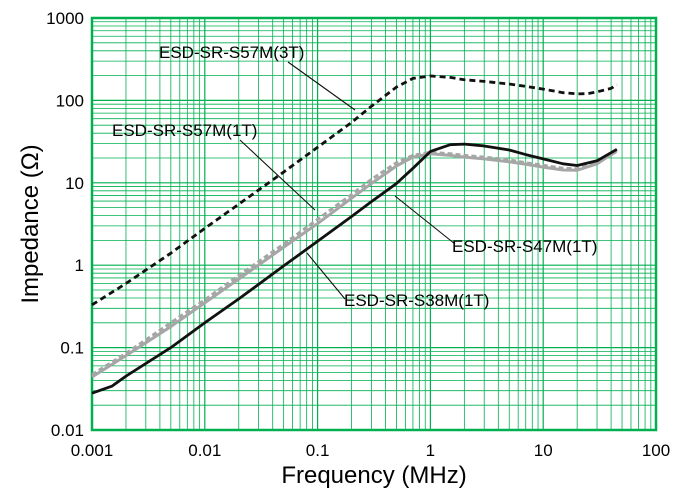 This screenshot has width=676, height=492. Describe the element at coordinates (373, 475) in the screenshot. I see `x-axis-title: Frequency (MHz)` at that location.